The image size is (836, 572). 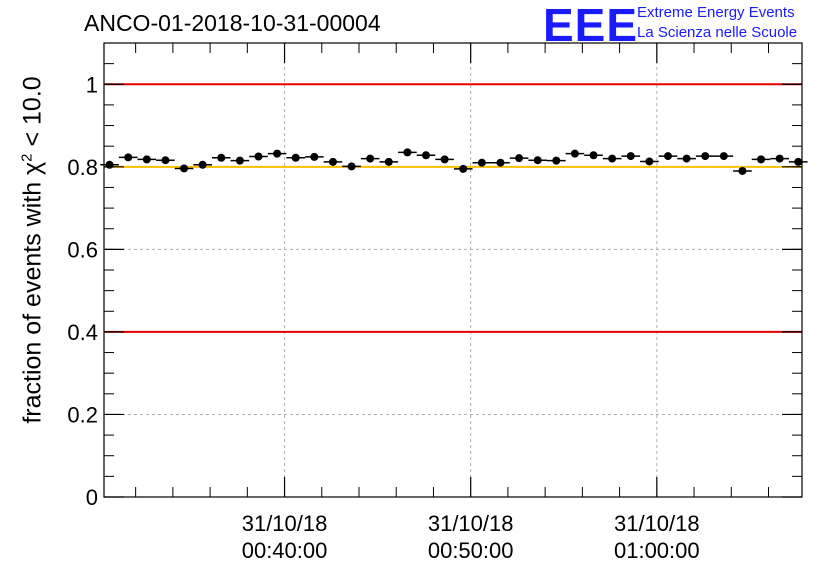 I want to click on x-tick-time: 01:00:00, so click(x=656, y=550).